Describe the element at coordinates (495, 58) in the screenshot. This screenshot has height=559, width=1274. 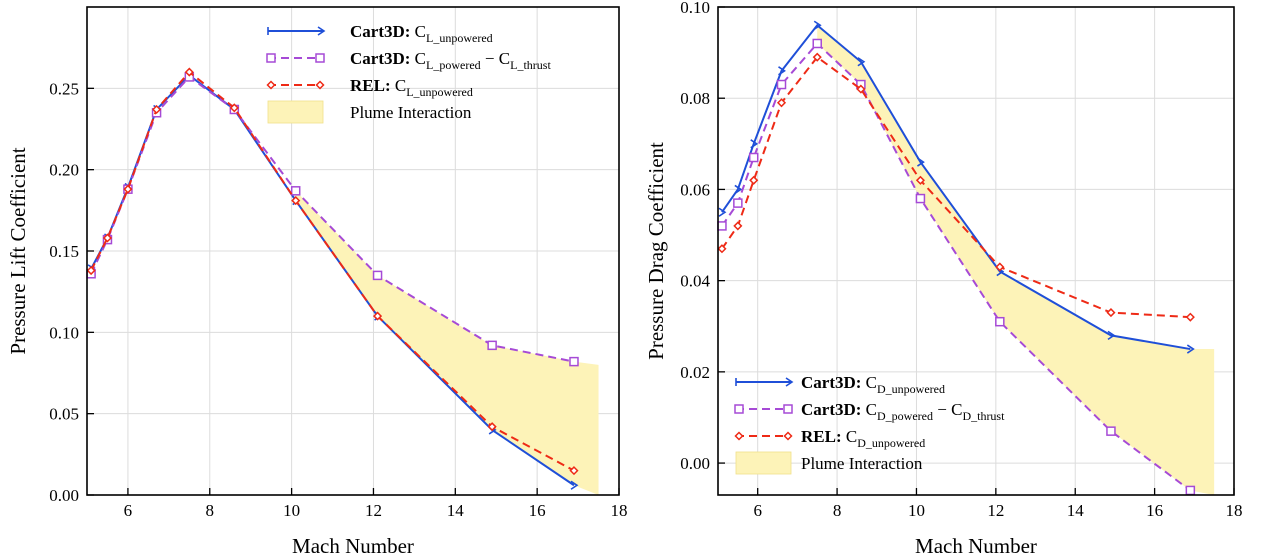
I see `legend-main: − C` at that location.